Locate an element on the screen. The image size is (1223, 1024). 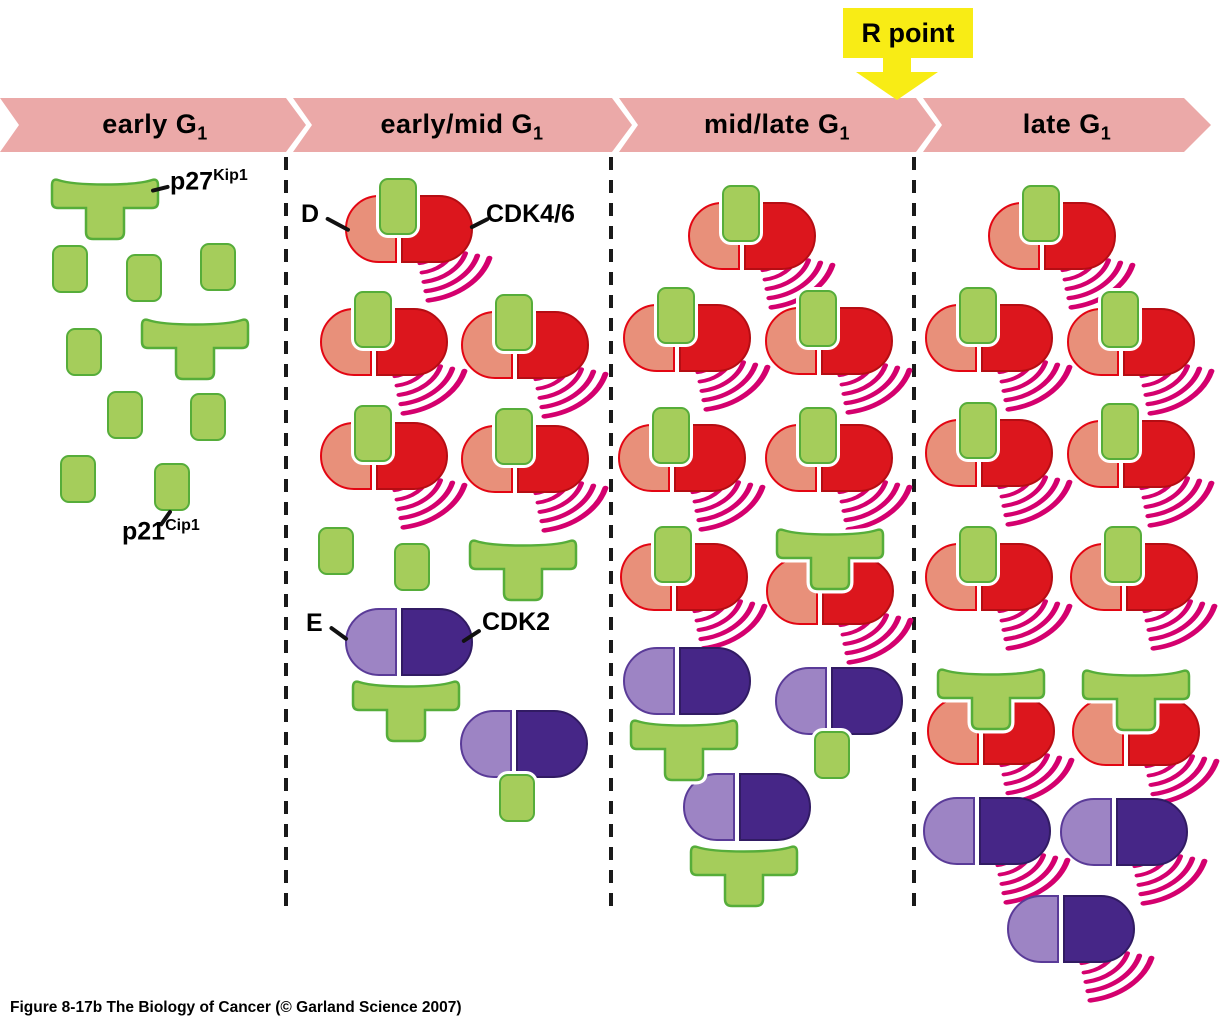
p21-label-superscript: Cip1 is located at coordinates (182, 525).